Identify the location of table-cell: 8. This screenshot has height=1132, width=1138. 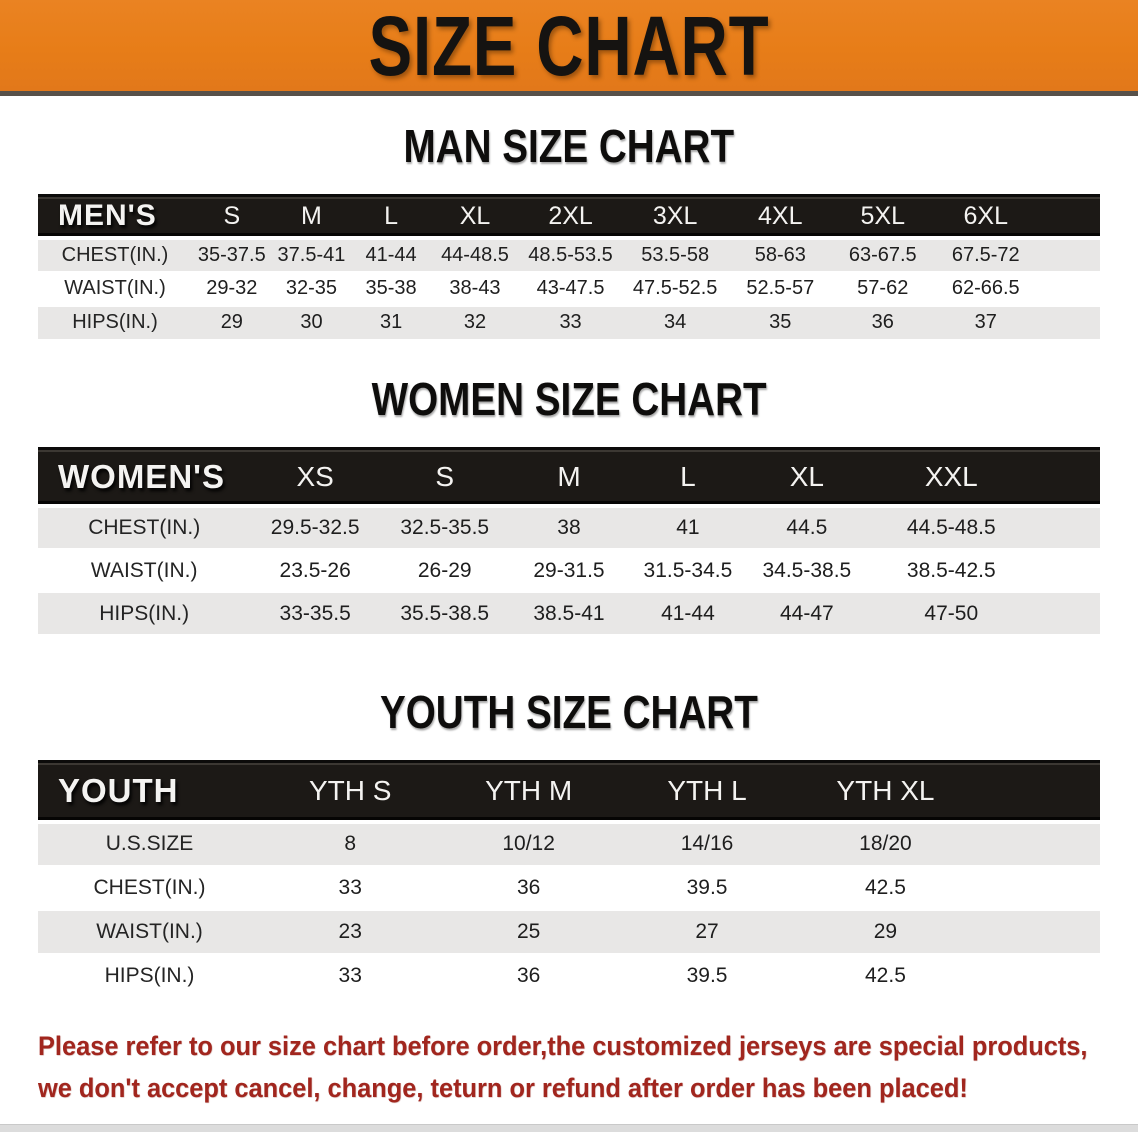
(350, 843).